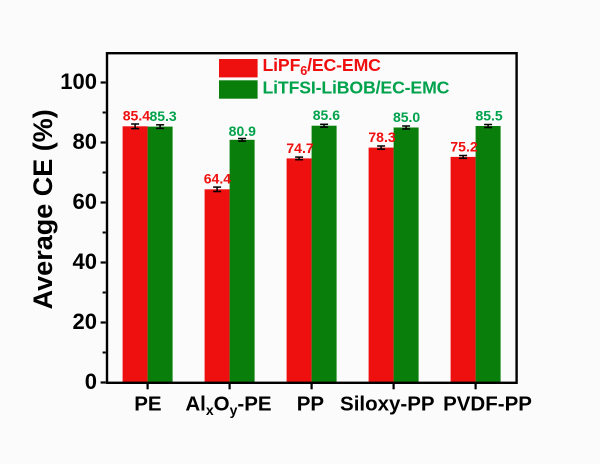 The image size is (600, 464). What do you see at coordinates (356, 88) in the screenshot?
I see `svg-text: LiTFSI-LiBOB/EC-EMC` at bounding box center [356, 88].